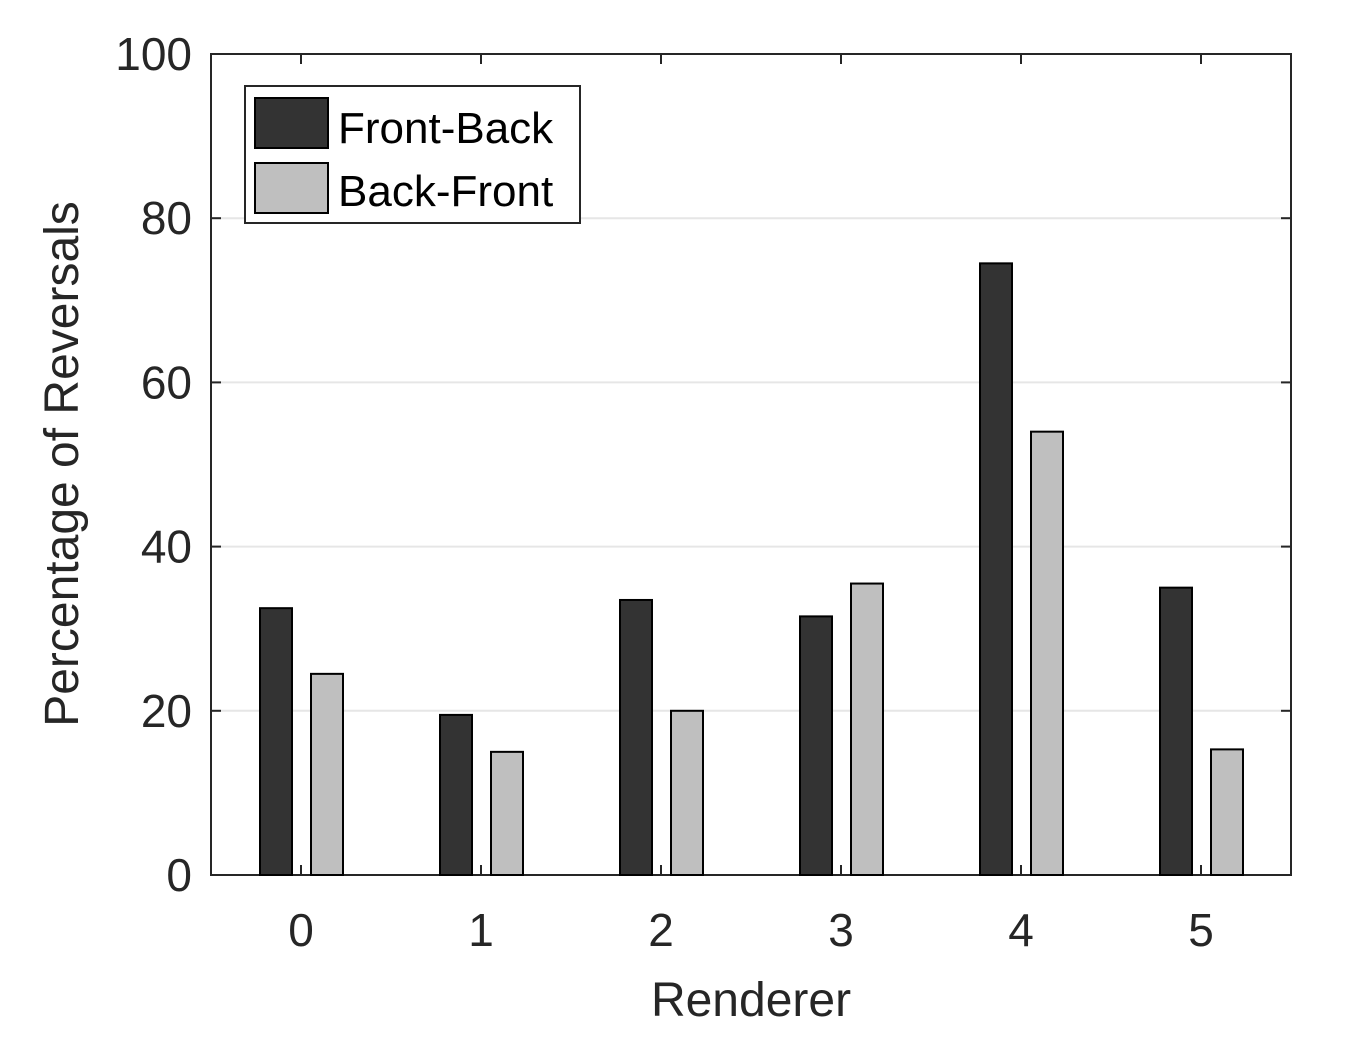 Image resolution: width=1361 pixels, height=1059 pixels. Describe the element at coordinates (166, 218) in the screenshot. I see `y-tick-label: 80` at that location.